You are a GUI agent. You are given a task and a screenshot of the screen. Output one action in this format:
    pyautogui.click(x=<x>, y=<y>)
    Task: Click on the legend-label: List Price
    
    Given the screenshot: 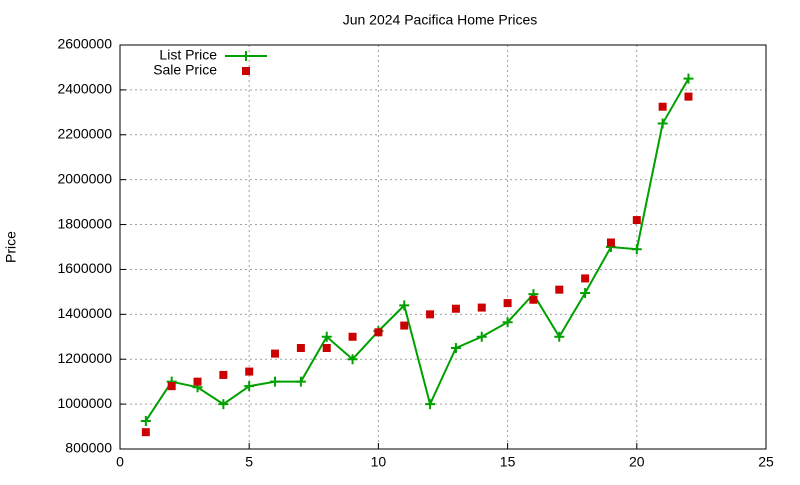 What is the action you would take?
    pyautogui.click(x=188, y=55)
    